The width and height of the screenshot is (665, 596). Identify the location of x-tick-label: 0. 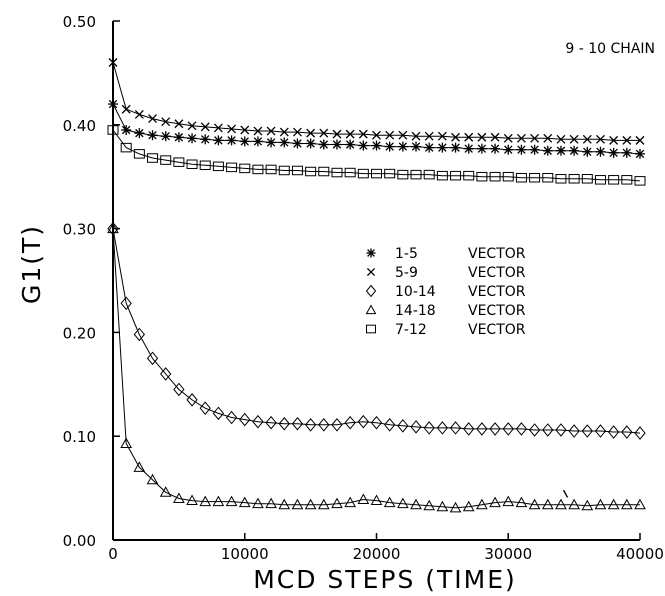
(113, 554).